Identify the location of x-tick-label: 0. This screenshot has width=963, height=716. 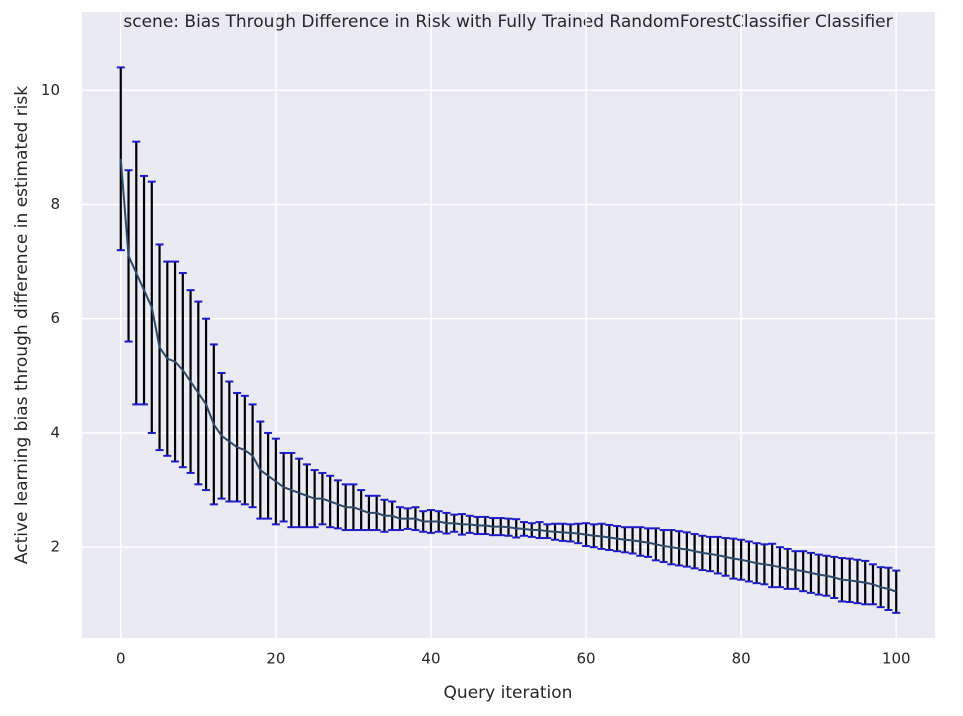
(121, 659).